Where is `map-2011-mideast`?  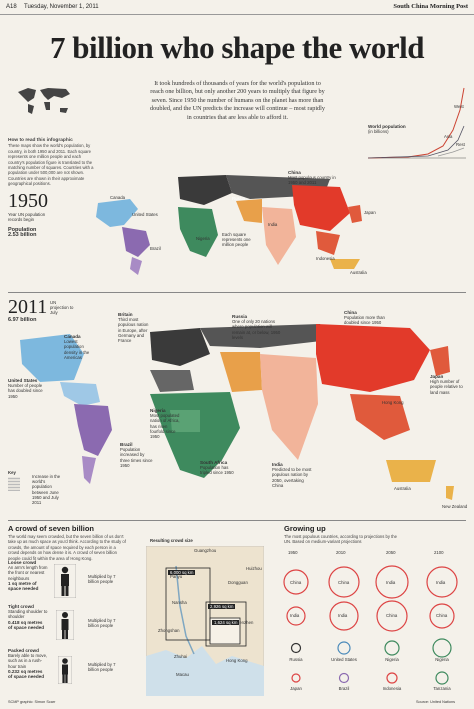
map-2011-mideast is located at coordinates (241, 372).